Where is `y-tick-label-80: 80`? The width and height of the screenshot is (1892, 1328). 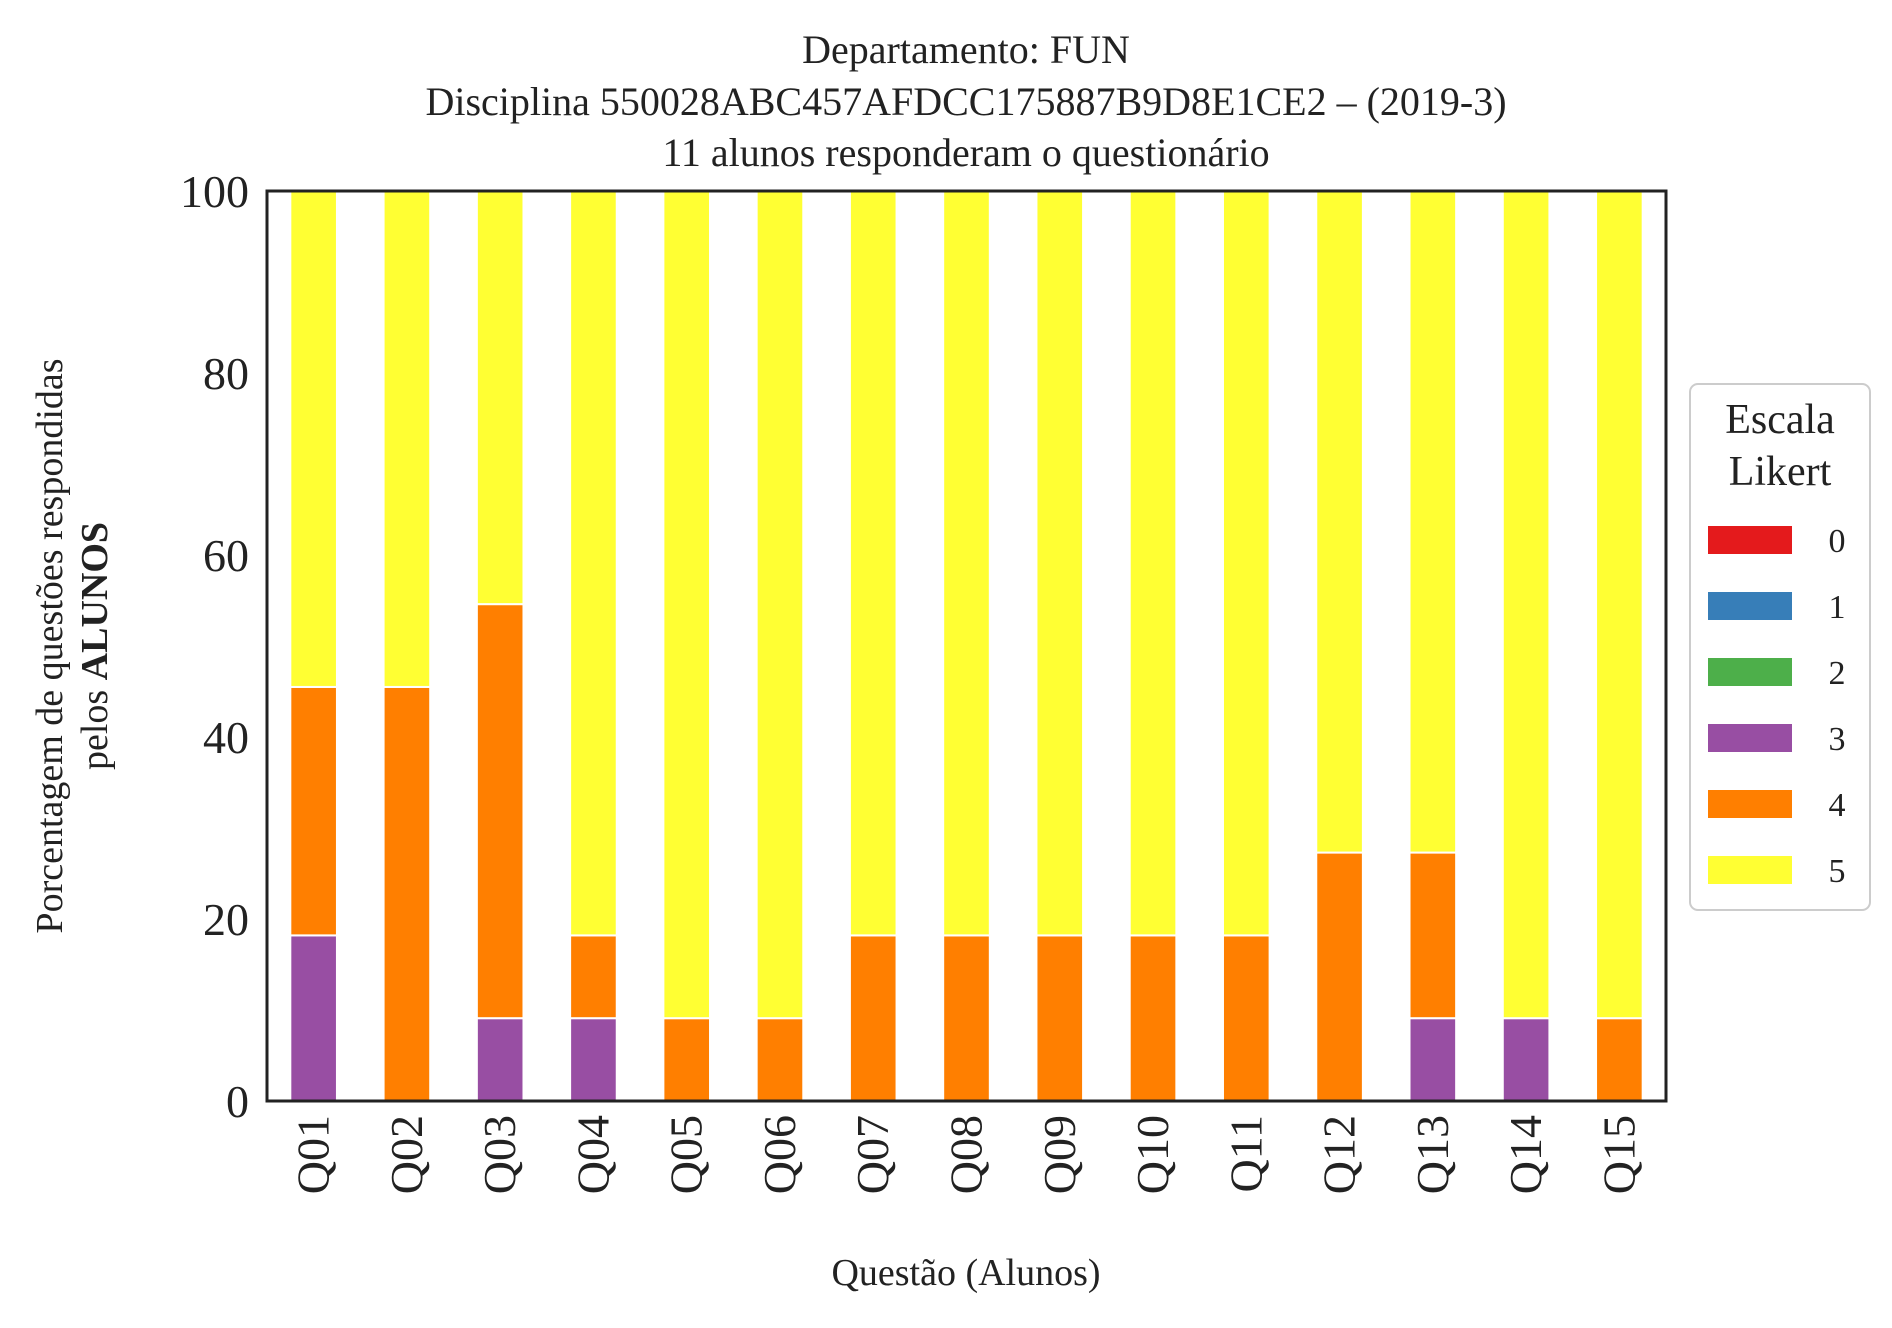 y-tick-label-80: 80 is located at coordinates (226, 373).